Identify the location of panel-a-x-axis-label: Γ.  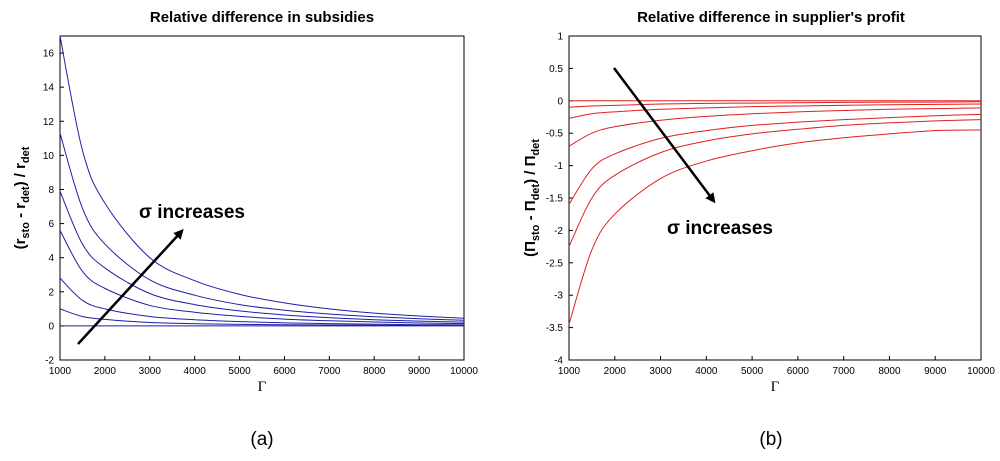
(262, 387).